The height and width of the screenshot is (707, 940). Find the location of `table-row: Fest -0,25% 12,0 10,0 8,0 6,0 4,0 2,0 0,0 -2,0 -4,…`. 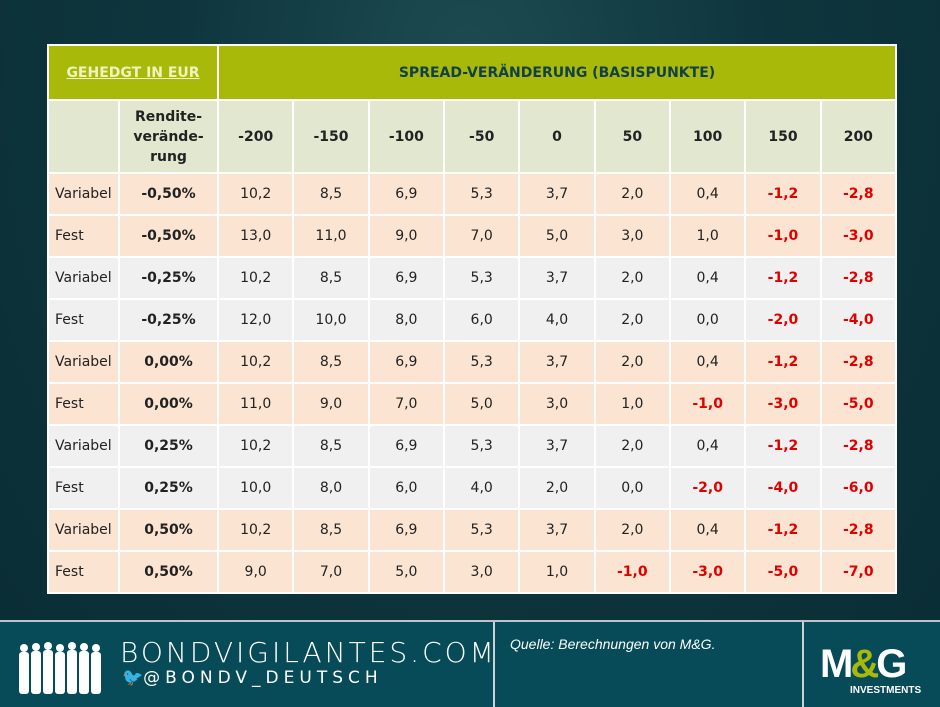

table-row: Fest -0,25% 12,0 10,0 8,0 6,0 4,0 2,0 0,0 -2,0 -4,… is located at coordinates (472, 320).